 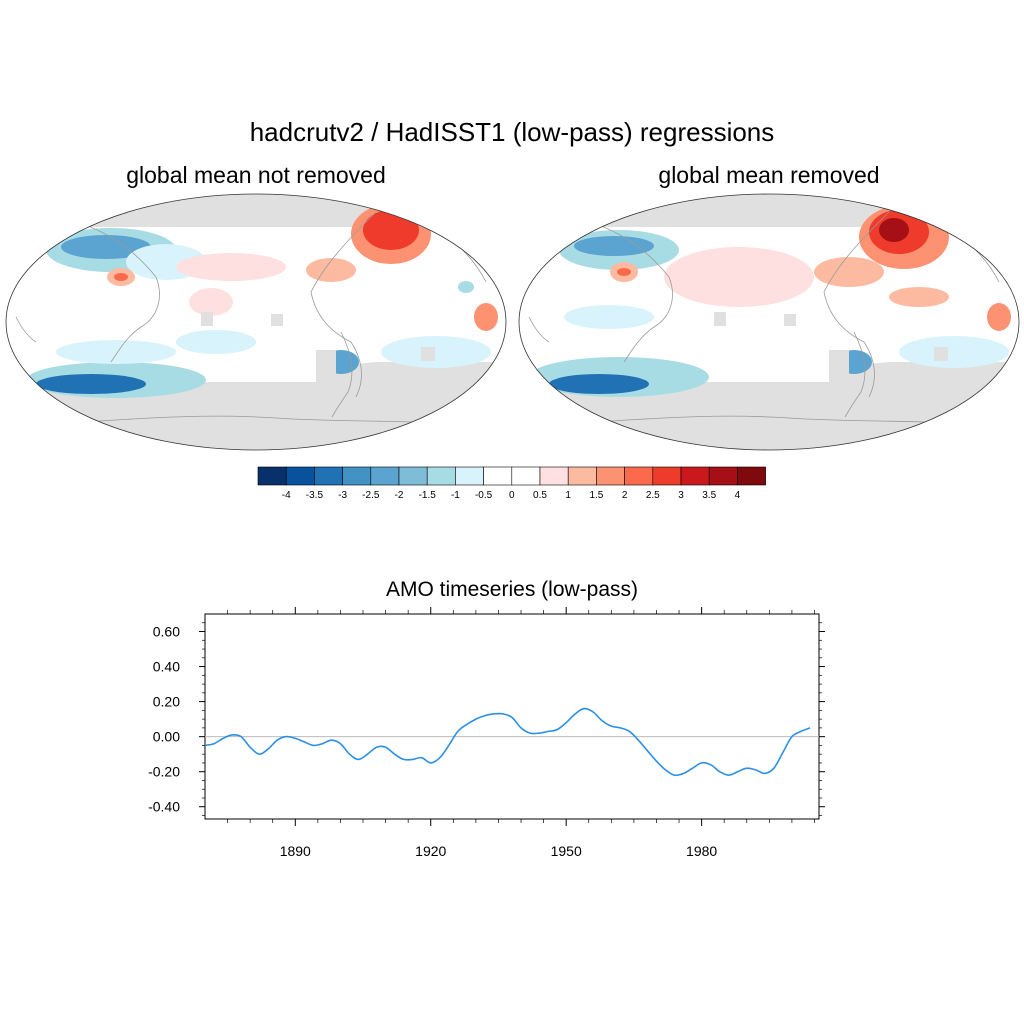 What do you see at coordinates (166, 702) in the screenshot?
I see `y-tick-label: 0.20` at bounding box center [166, 702].